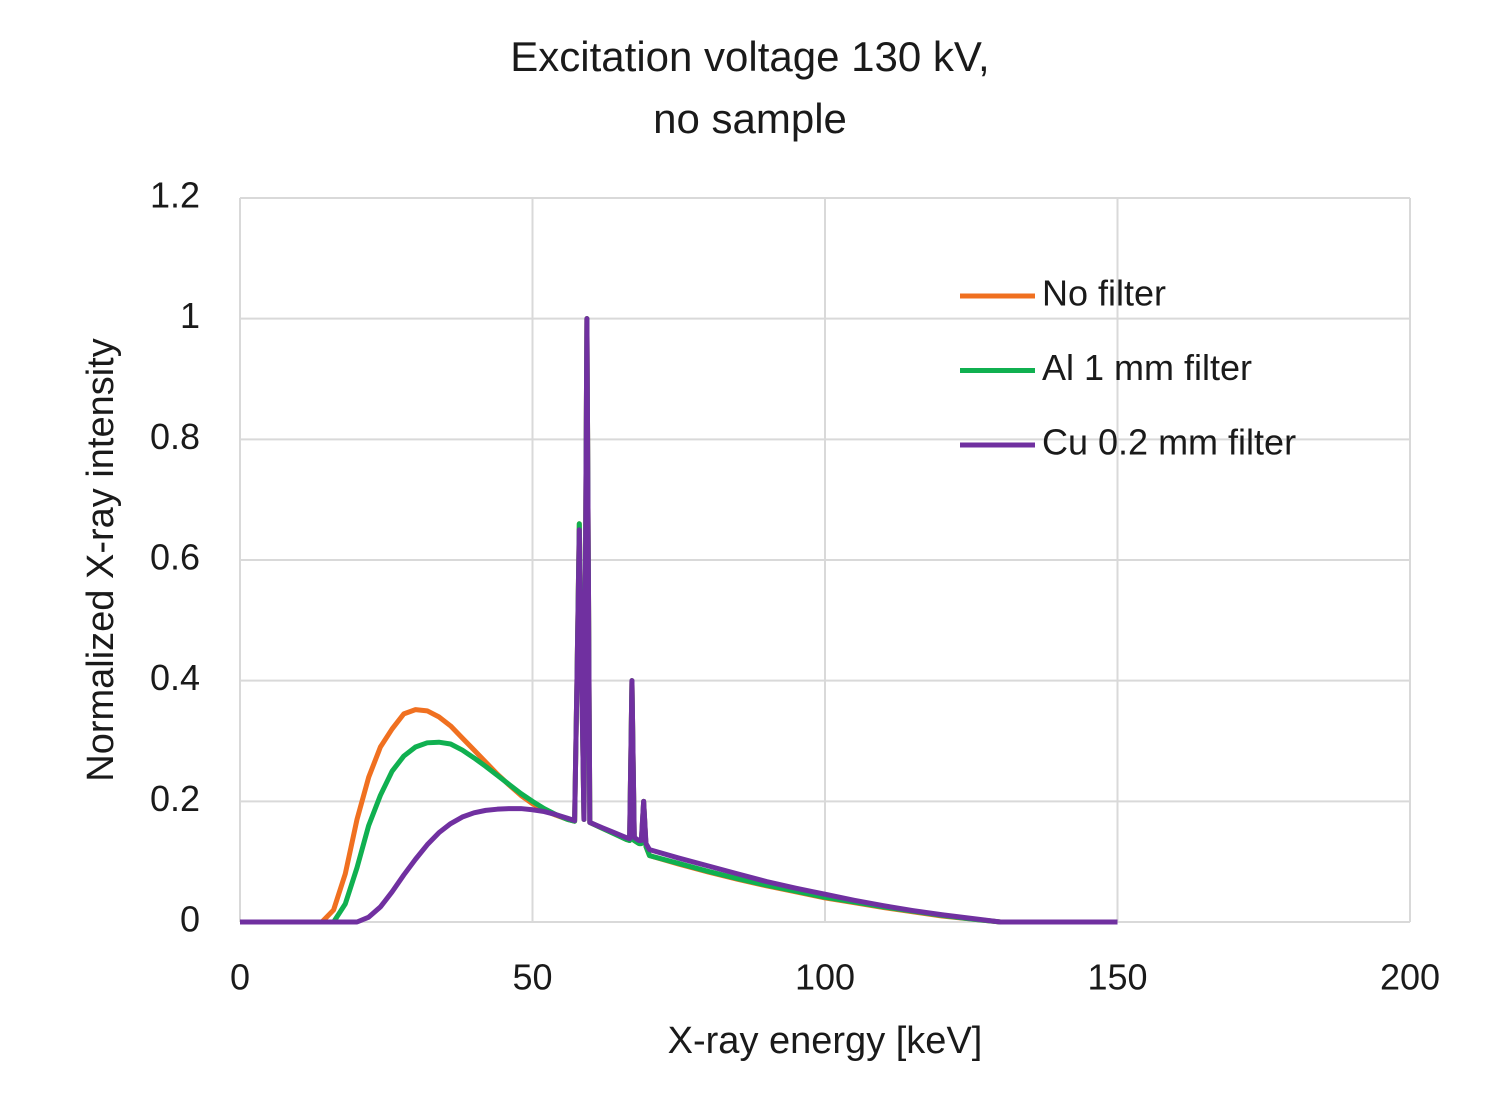 The width and height of the screenshot is (1500, 1114). Describe the element at coordinates (749, 56) in the screenshot. I see `chart-title: Excitation voltage 130 kV,` at that location.